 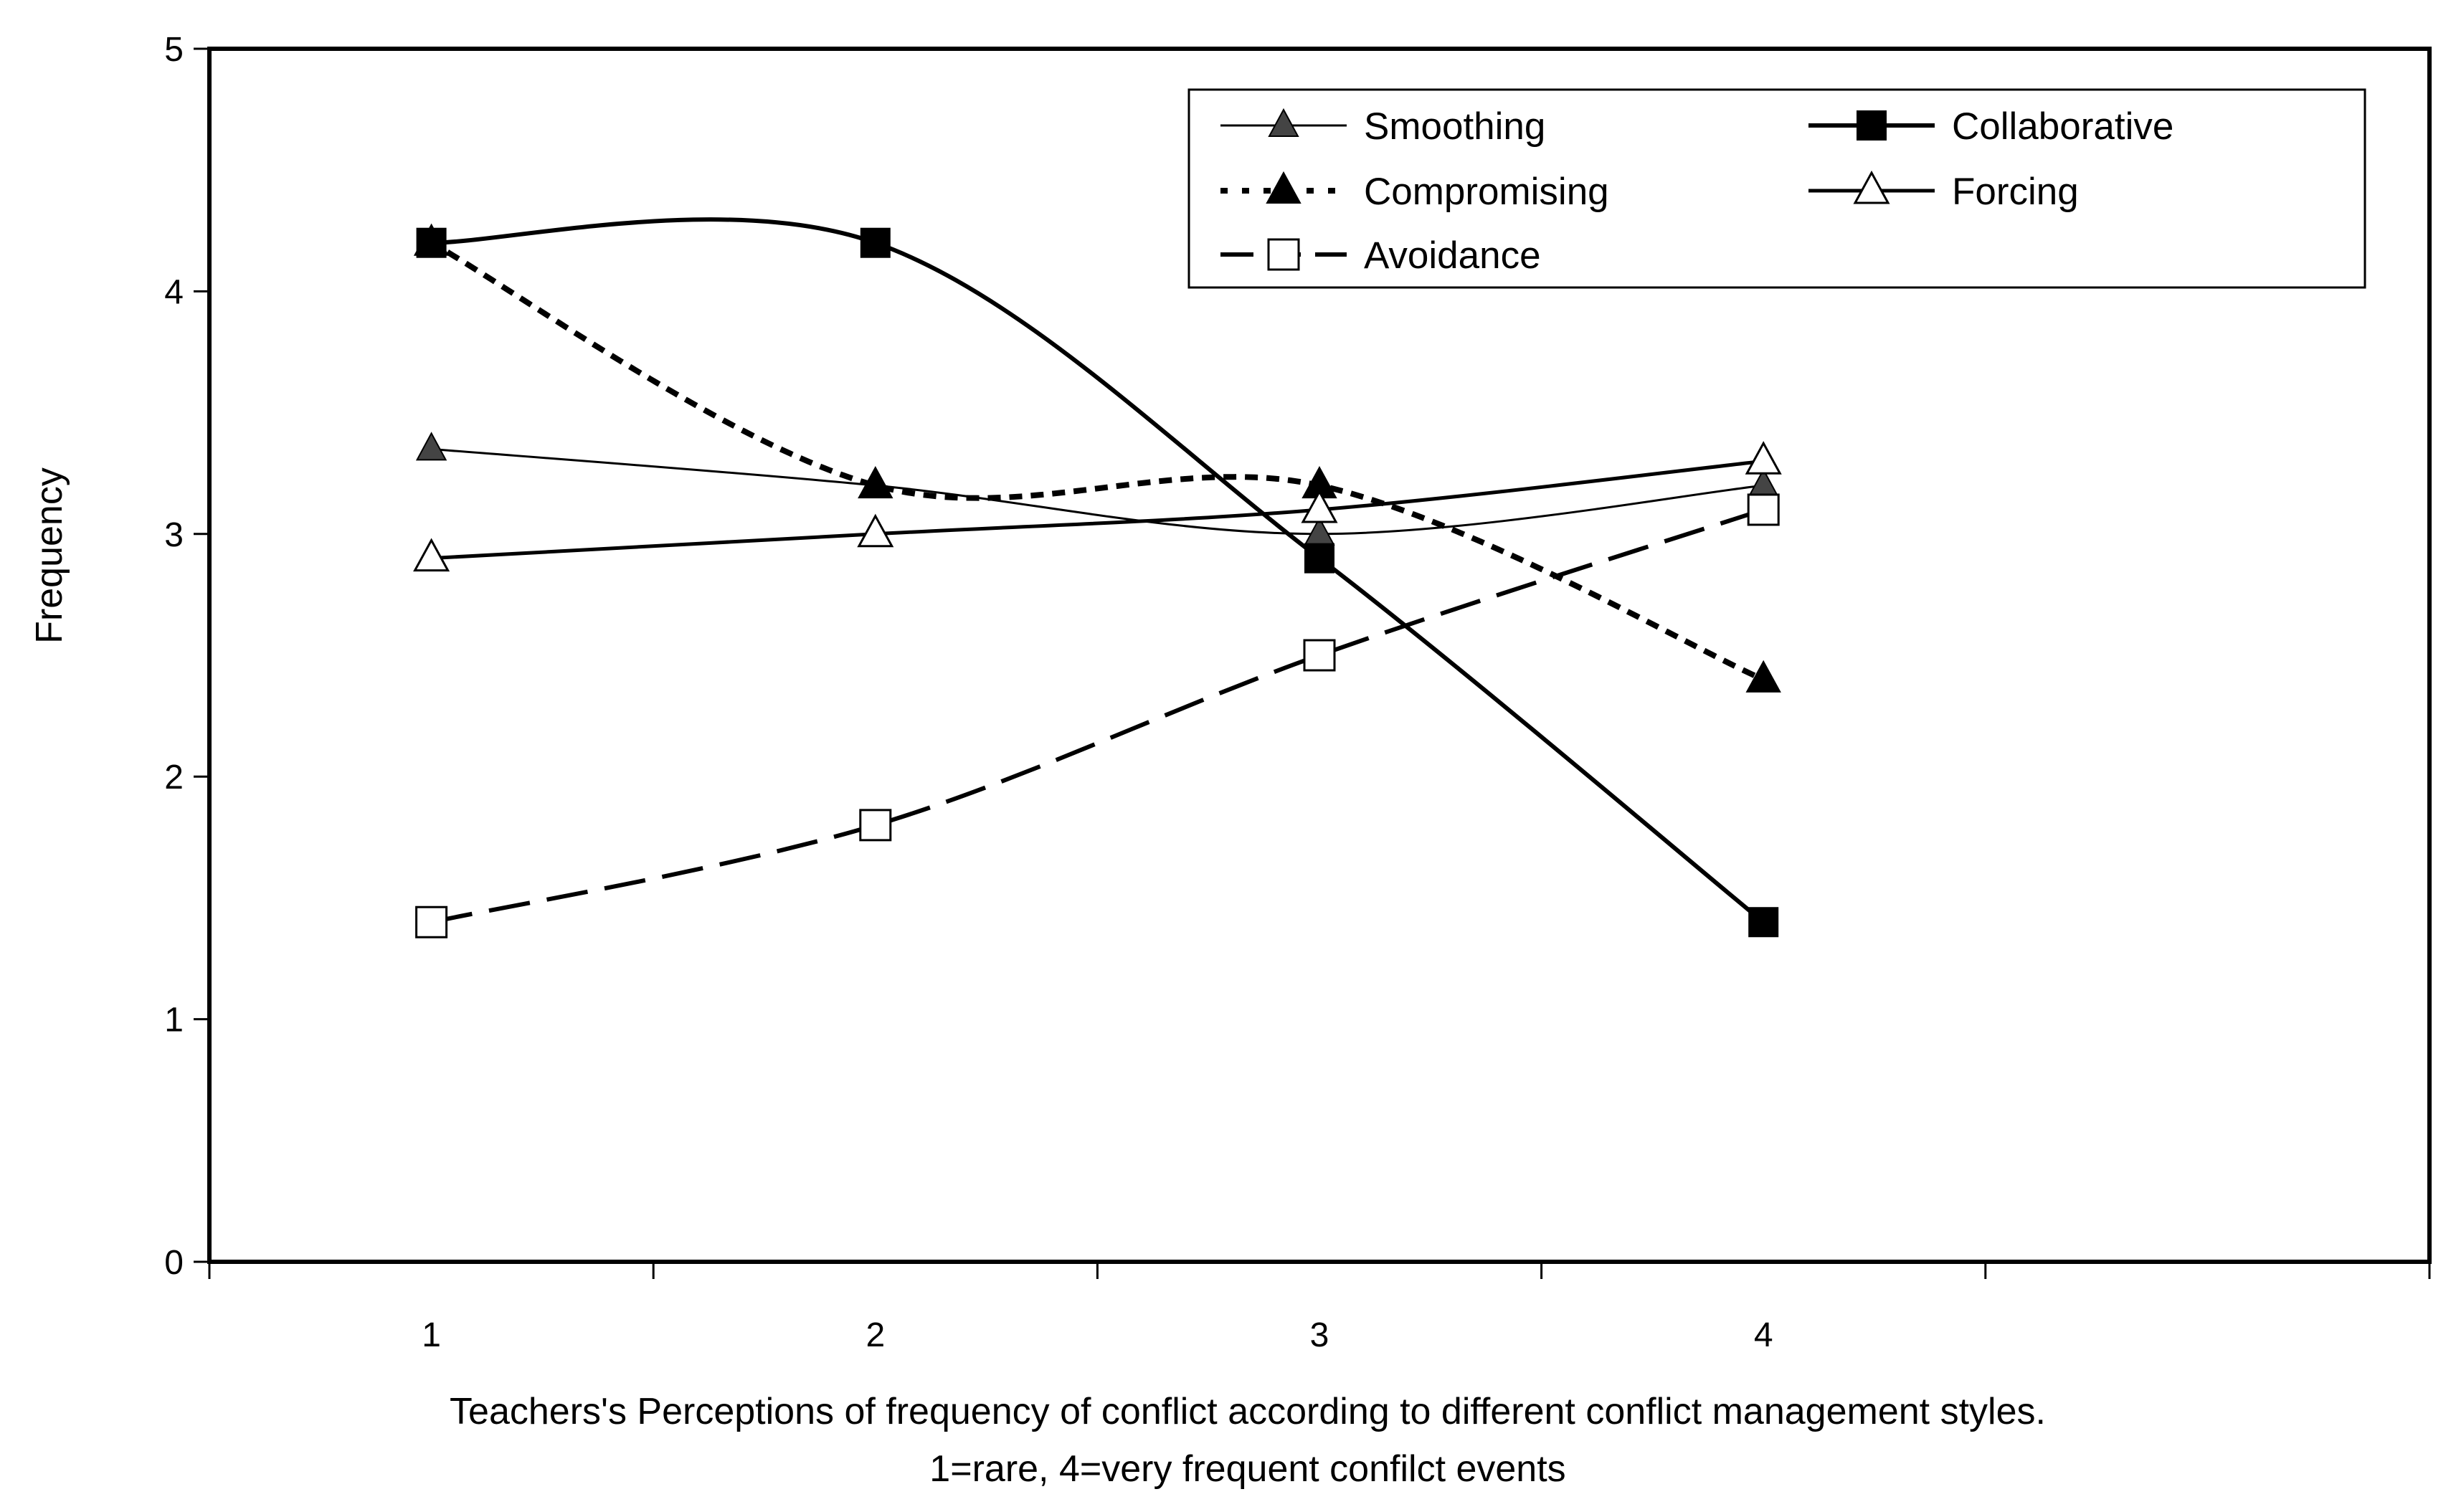 I want to click on legend-label-avoidance: Avoidance, so click(x=1452, y=255).